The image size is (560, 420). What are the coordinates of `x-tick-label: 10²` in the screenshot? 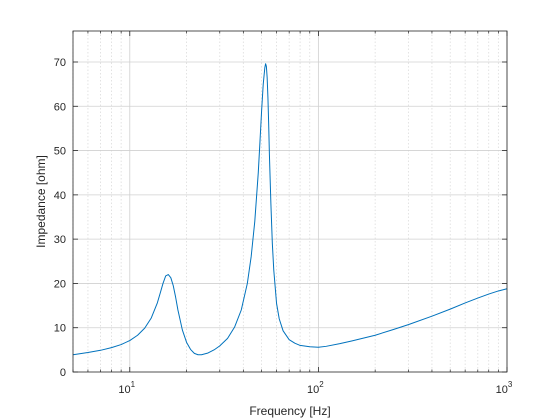 It's located at (315, 388).